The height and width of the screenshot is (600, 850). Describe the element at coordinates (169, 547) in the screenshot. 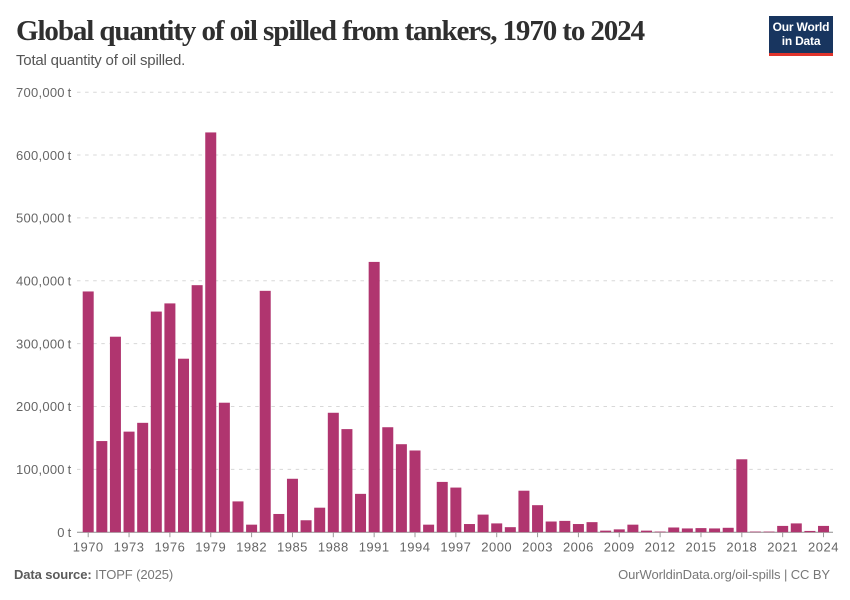

I see `svg-text: 1976` at that location.